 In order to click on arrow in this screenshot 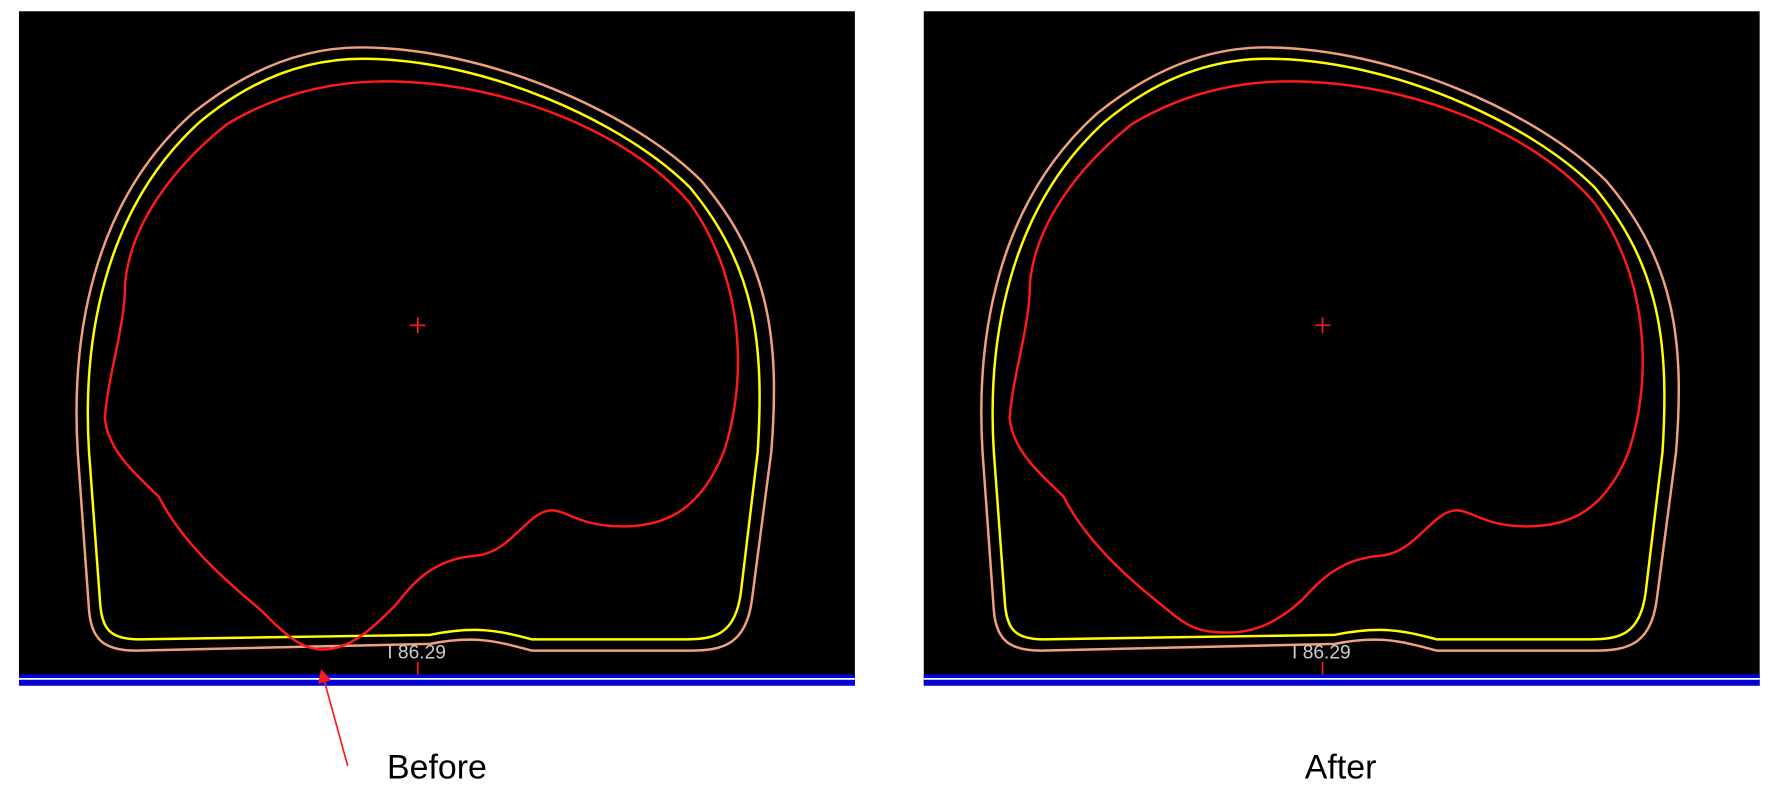, I will do `click(333, 717)`.